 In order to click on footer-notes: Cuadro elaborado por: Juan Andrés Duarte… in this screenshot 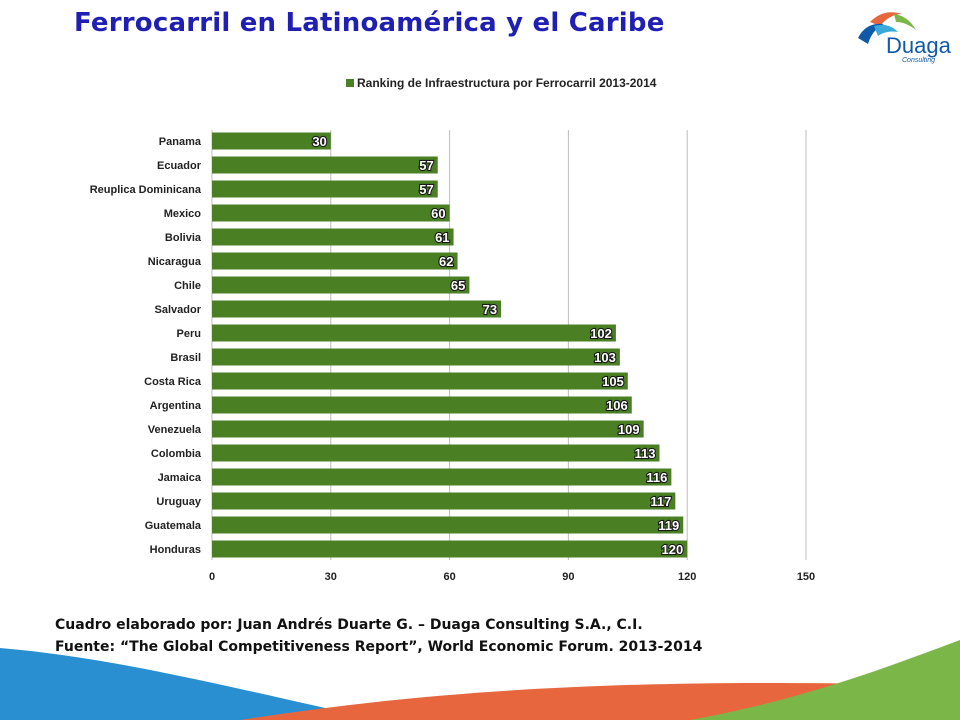, I will do `click(378, 636)`.